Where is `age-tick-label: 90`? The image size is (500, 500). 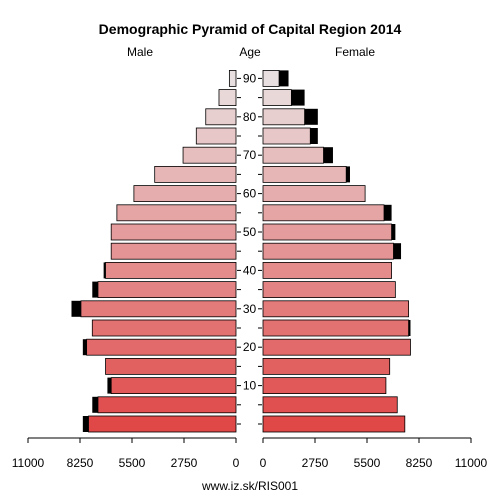
age-tick-label: 90 is located at coordinates (250, 78).